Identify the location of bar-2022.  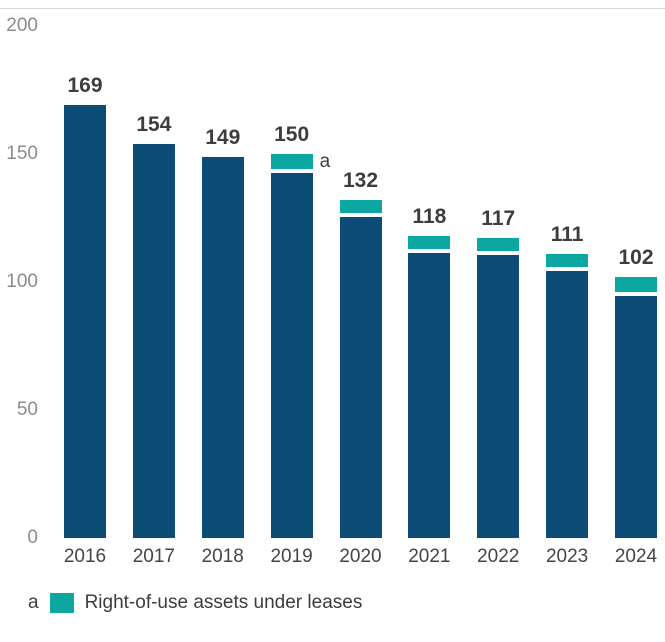
(498, 396).